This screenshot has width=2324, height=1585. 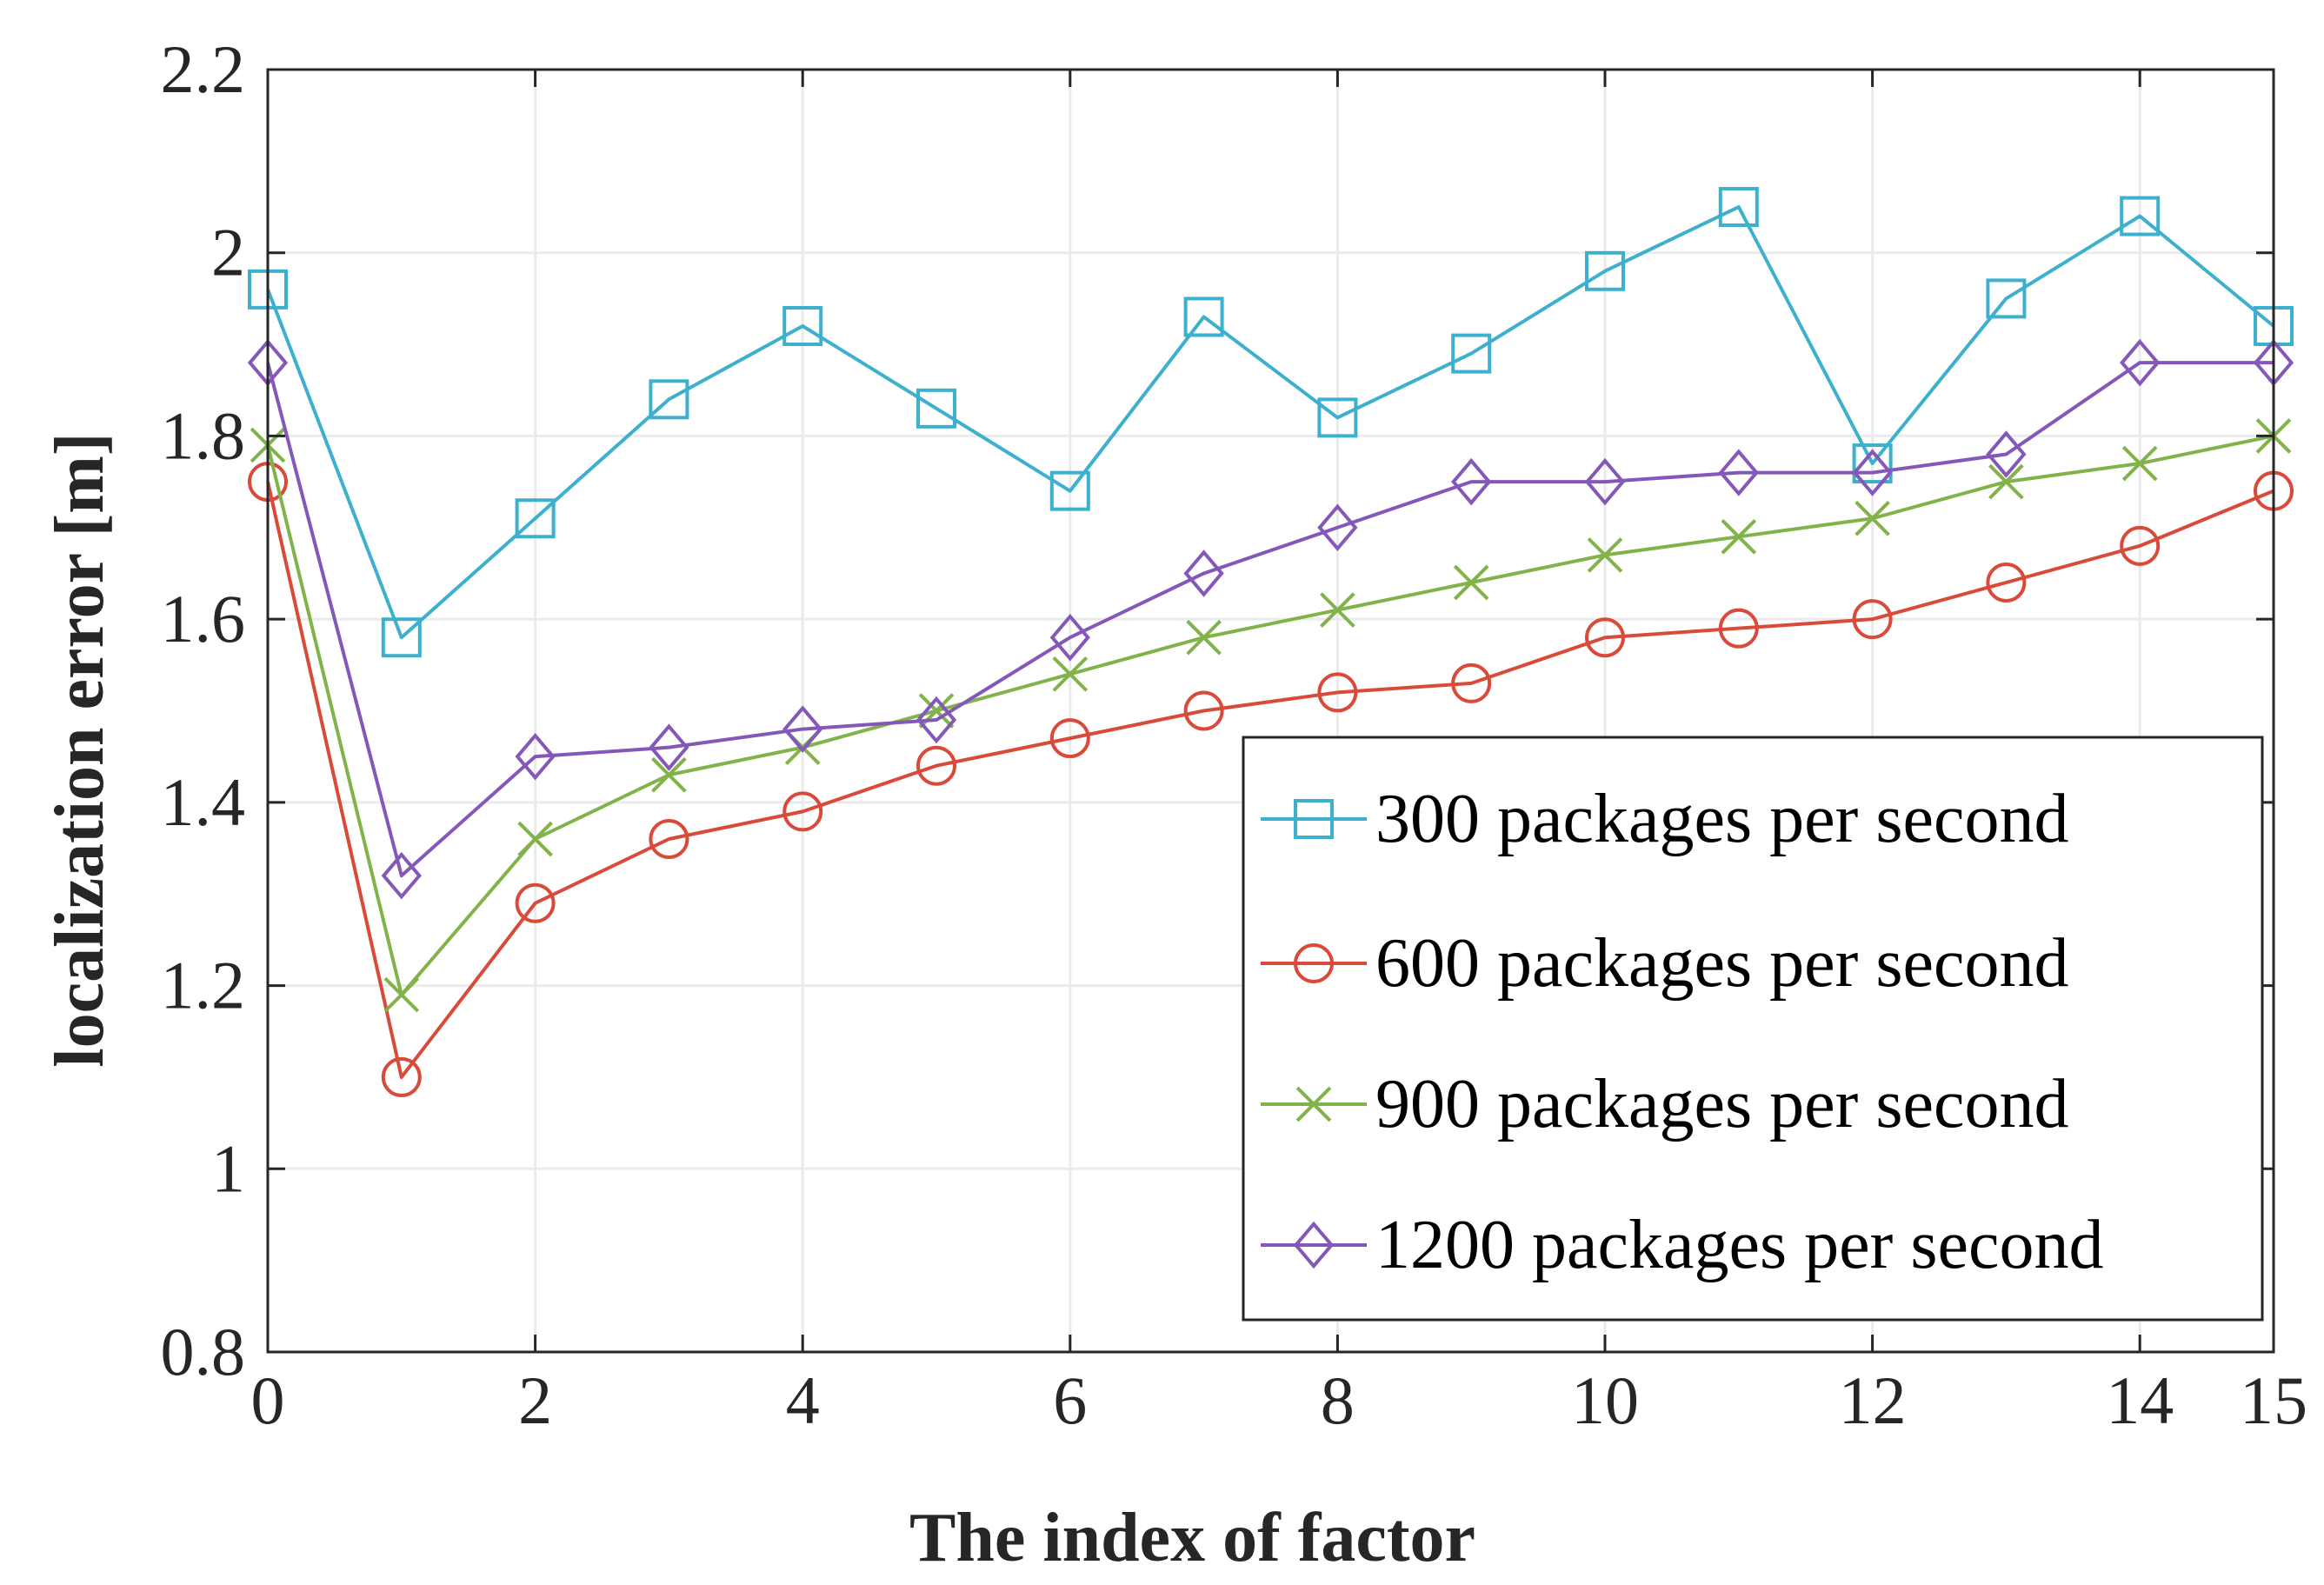 I want to click on x-tick-label: 8, so click(x=1338, y=1400).